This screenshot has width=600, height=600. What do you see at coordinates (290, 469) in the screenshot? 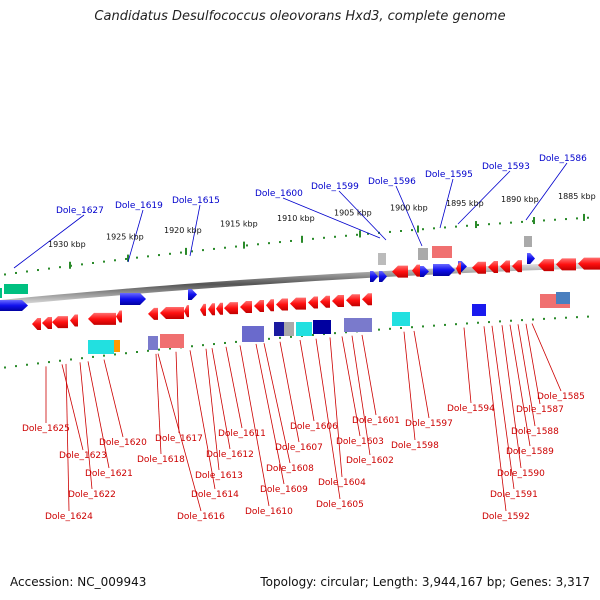
I see `reverse-gene-label: Dole_1608` at bounding box center [290, 469].